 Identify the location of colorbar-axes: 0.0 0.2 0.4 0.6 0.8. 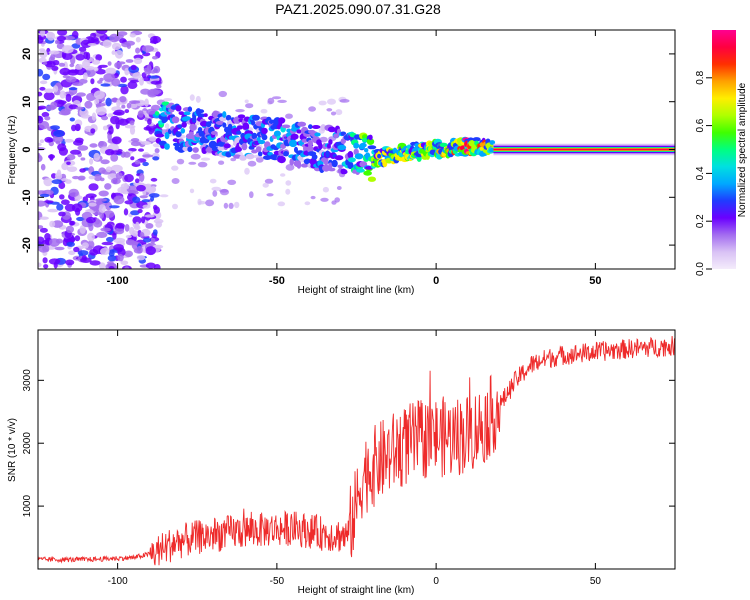
(703, 173).